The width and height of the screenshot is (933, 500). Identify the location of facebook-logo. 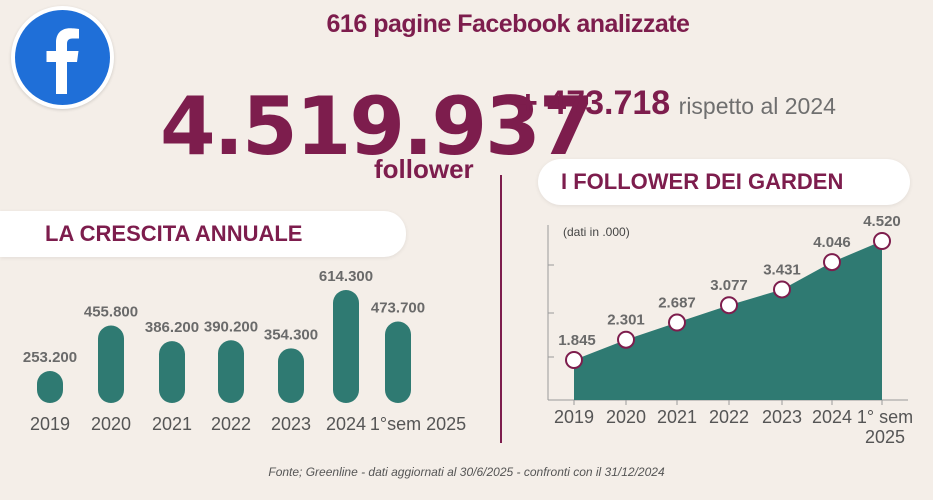
(62, 57).